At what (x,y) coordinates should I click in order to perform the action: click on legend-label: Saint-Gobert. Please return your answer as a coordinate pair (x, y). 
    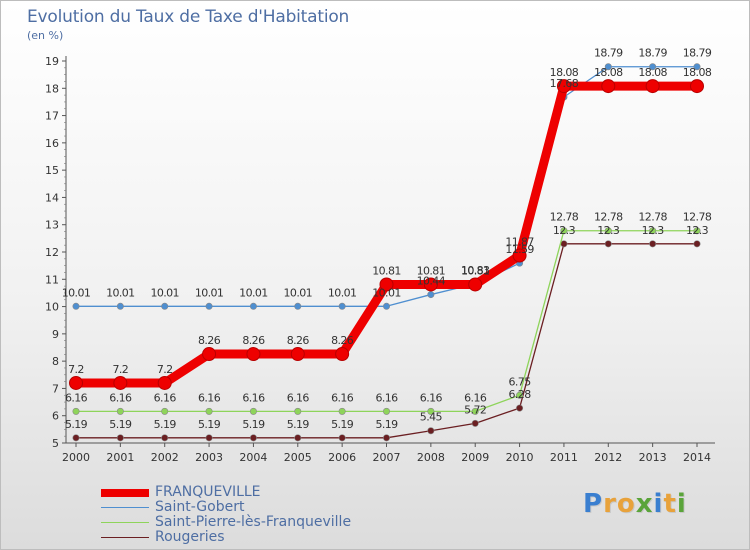
    Looking at the image, I should click on (200, 507).